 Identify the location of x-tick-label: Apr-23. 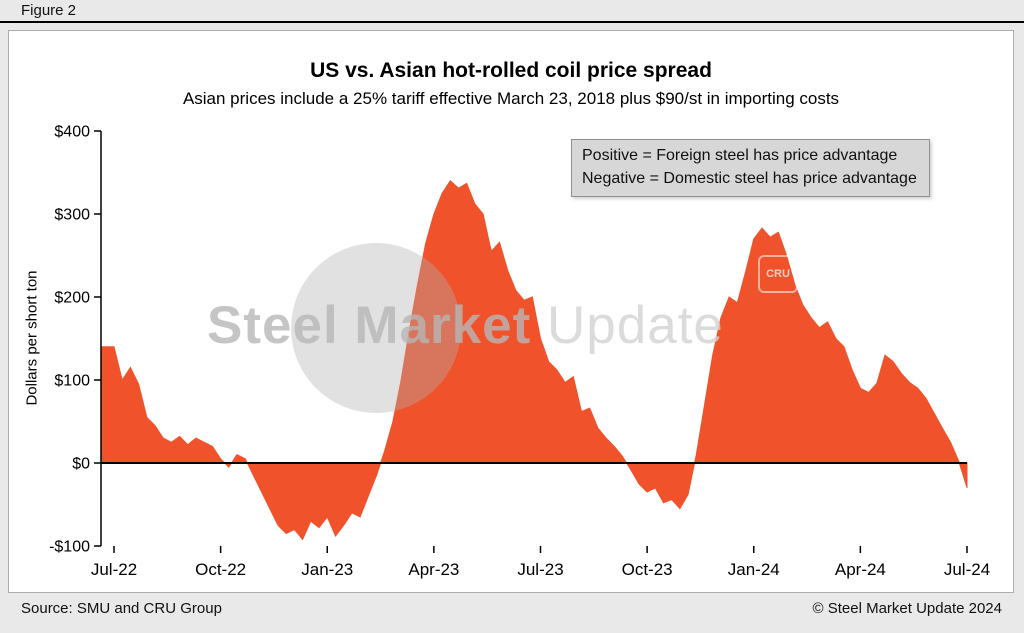
(433, 569).